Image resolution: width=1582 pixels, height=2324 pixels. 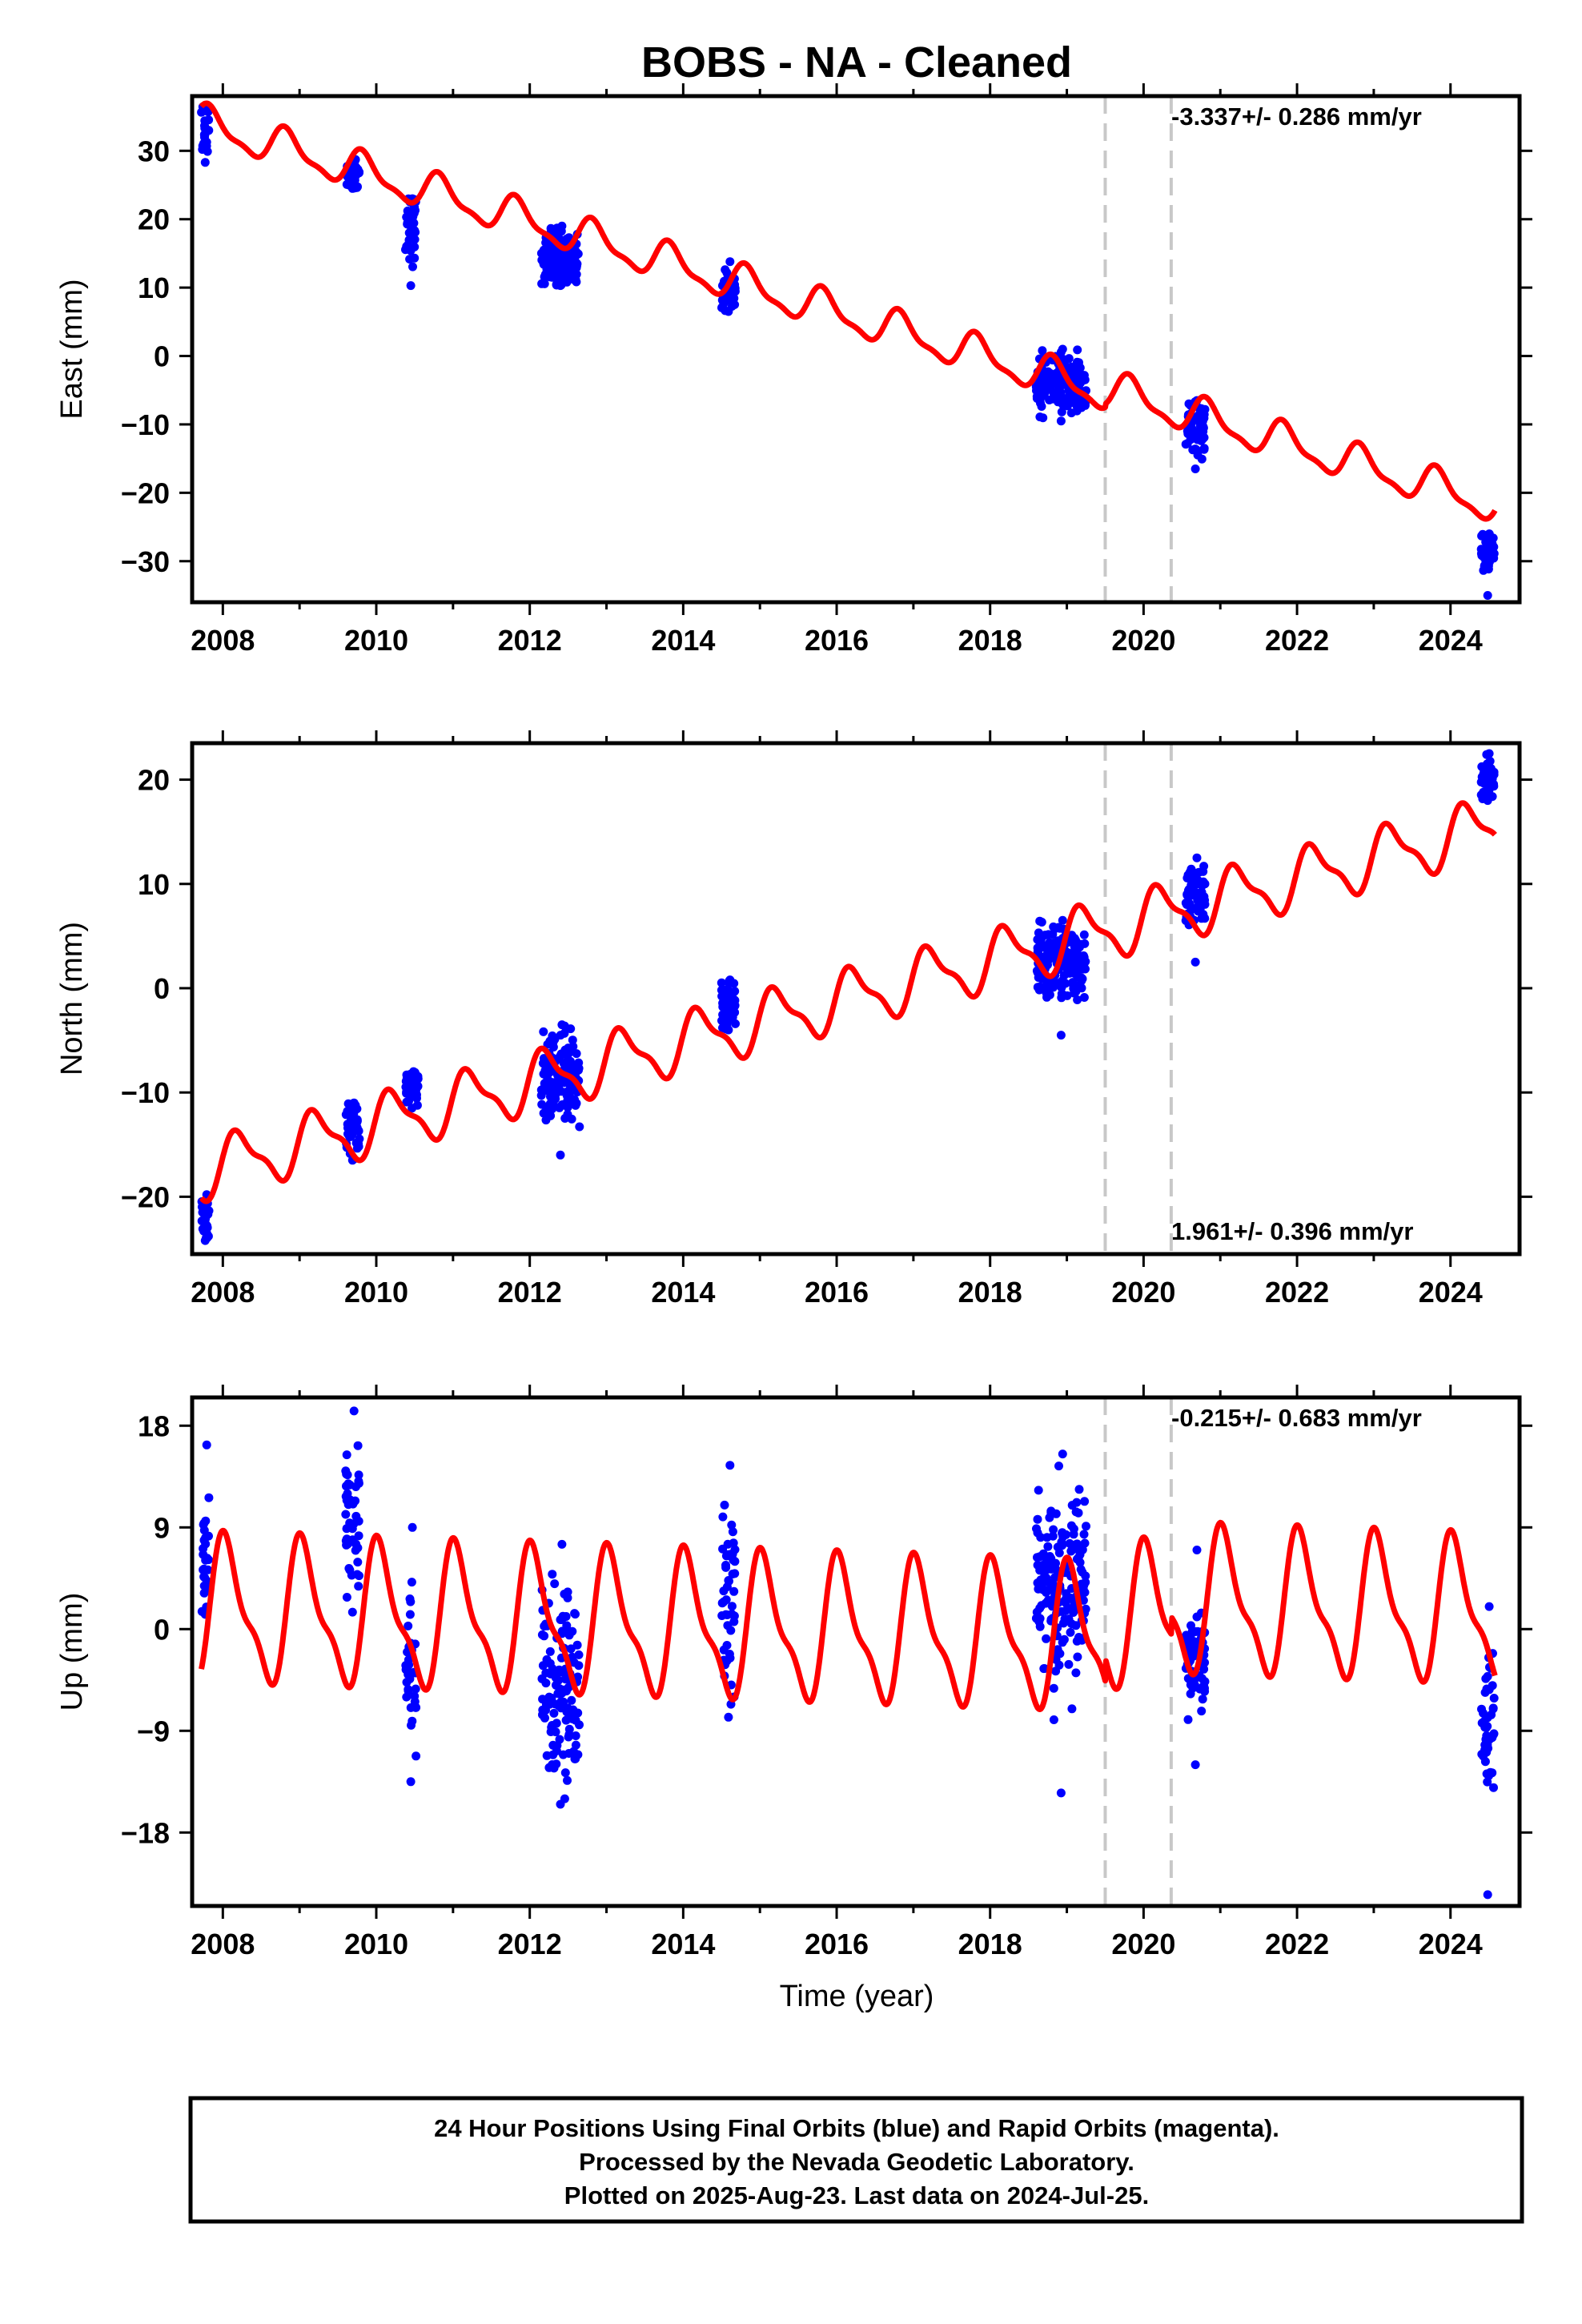 What do you see at coordinates (223, 1944) in the screenshot?
I see `x-tick-label: 2008` at bounding box center [223, 1944].